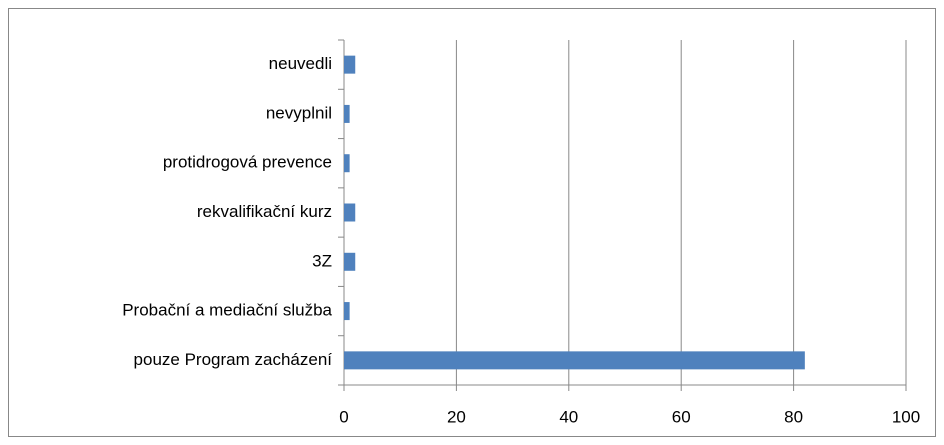 The image size is (944, 445). What do you see at coordinates (681, 416) in the screenshot?
I see `x-tick-label: 60` at bounding box center [681, 416].